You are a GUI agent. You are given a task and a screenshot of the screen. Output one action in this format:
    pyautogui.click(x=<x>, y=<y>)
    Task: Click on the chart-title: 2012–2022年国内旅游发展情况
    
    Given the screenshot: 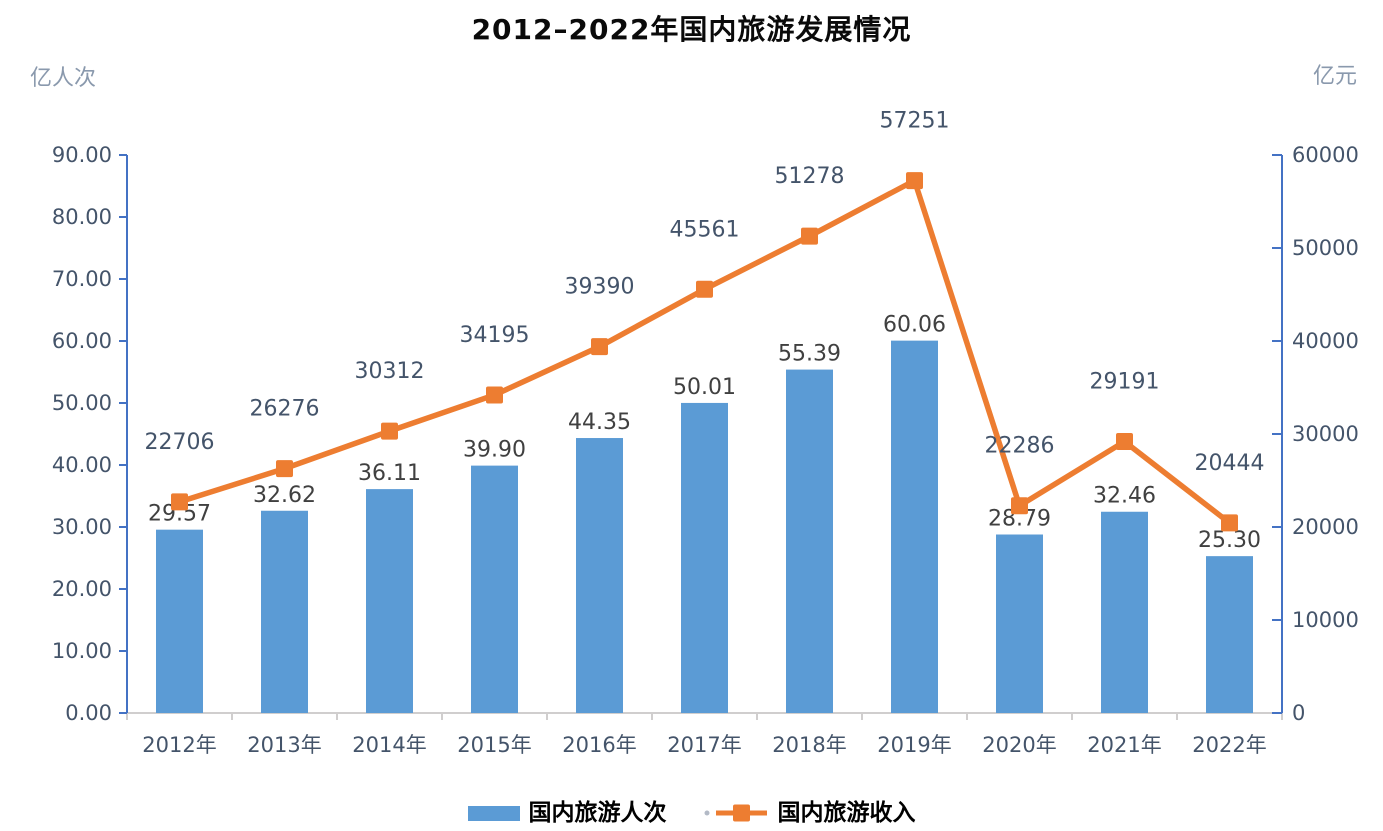 What is the action you would take?
    pyautogui.click(x=691, y=29)
    